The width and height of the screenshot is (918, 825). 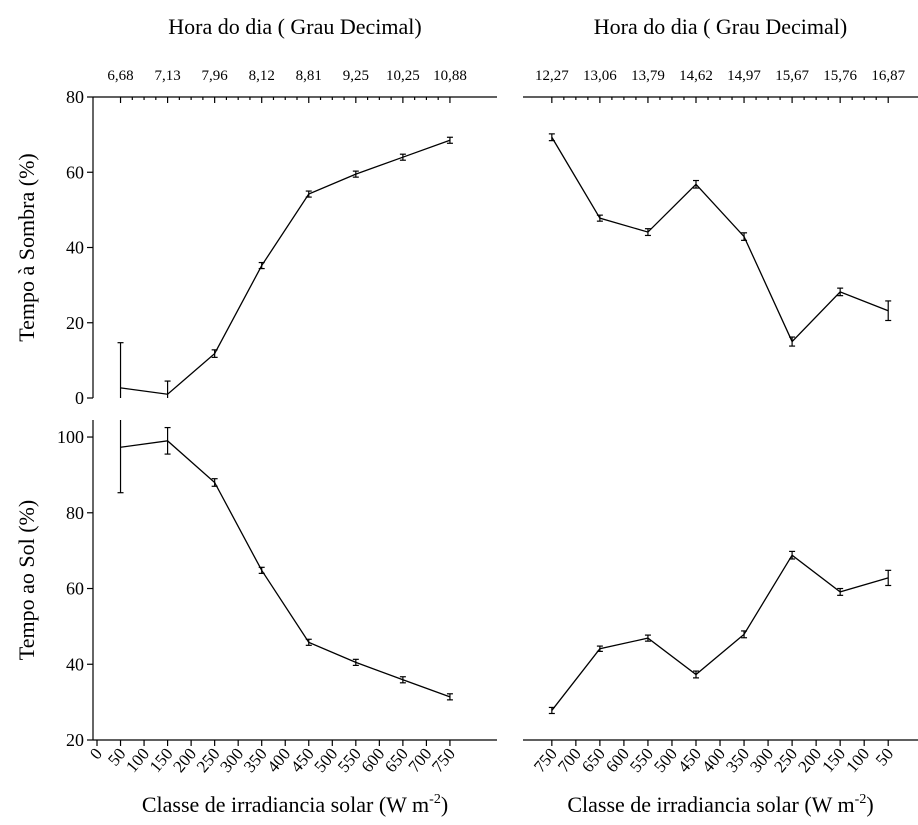 What do you see at coordinates (450, 76) in the screenshot?
I see `top-tick-label: 10,88` at bounding box center [450, 76].